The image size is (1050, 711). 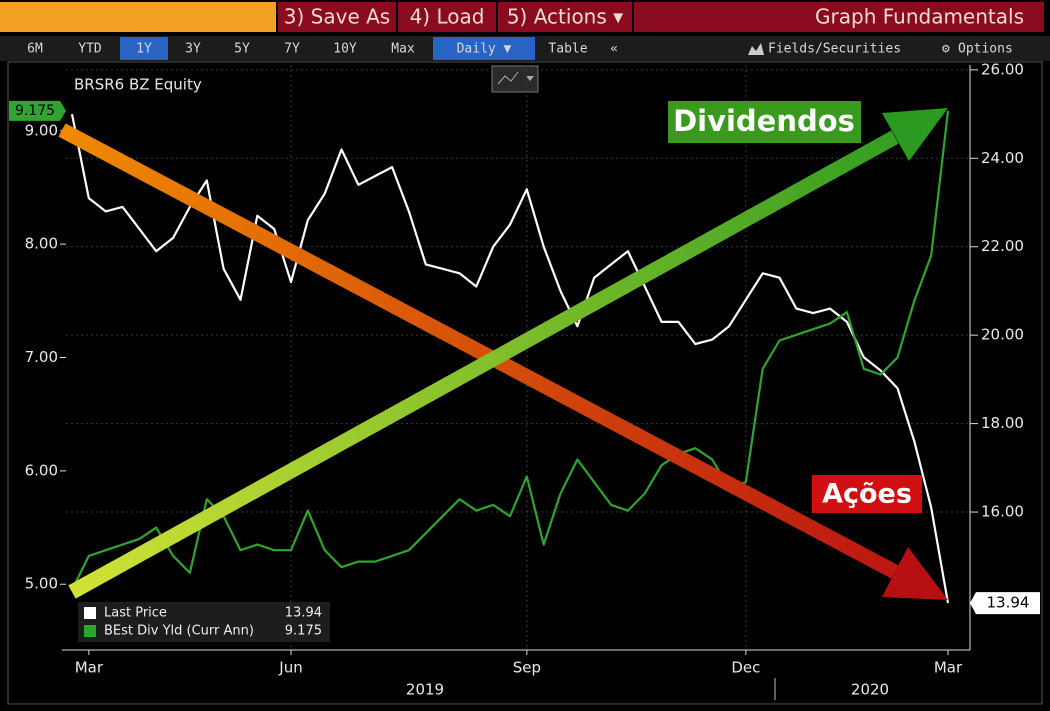 What do you see at coordinates (41, 584) in the screenshot?
I see `y-tick-label: 5.00` at bounding box center [41, 584].